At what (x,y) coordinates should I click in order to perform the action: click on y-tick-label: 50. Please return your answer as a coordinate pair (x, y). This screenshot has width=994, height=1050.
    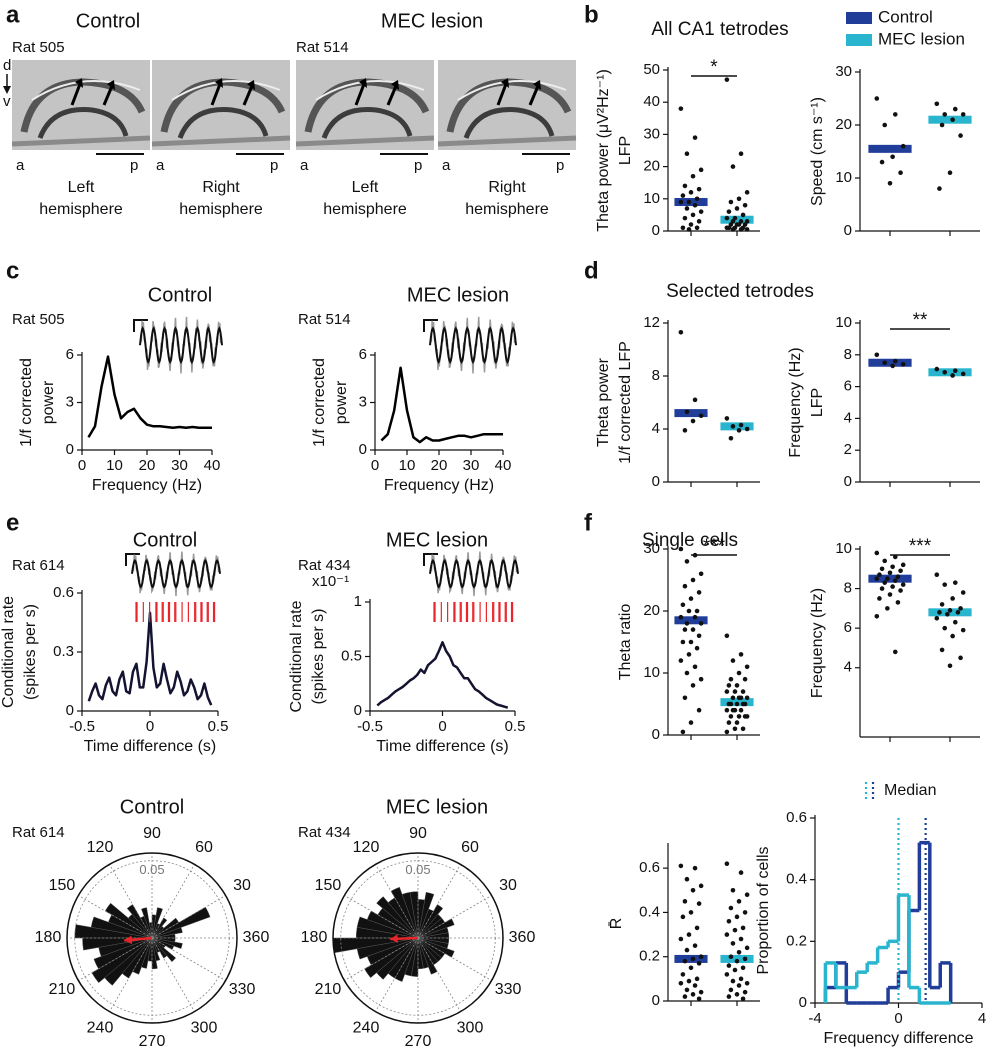
    Looking at the image, I should click on (651, 69).